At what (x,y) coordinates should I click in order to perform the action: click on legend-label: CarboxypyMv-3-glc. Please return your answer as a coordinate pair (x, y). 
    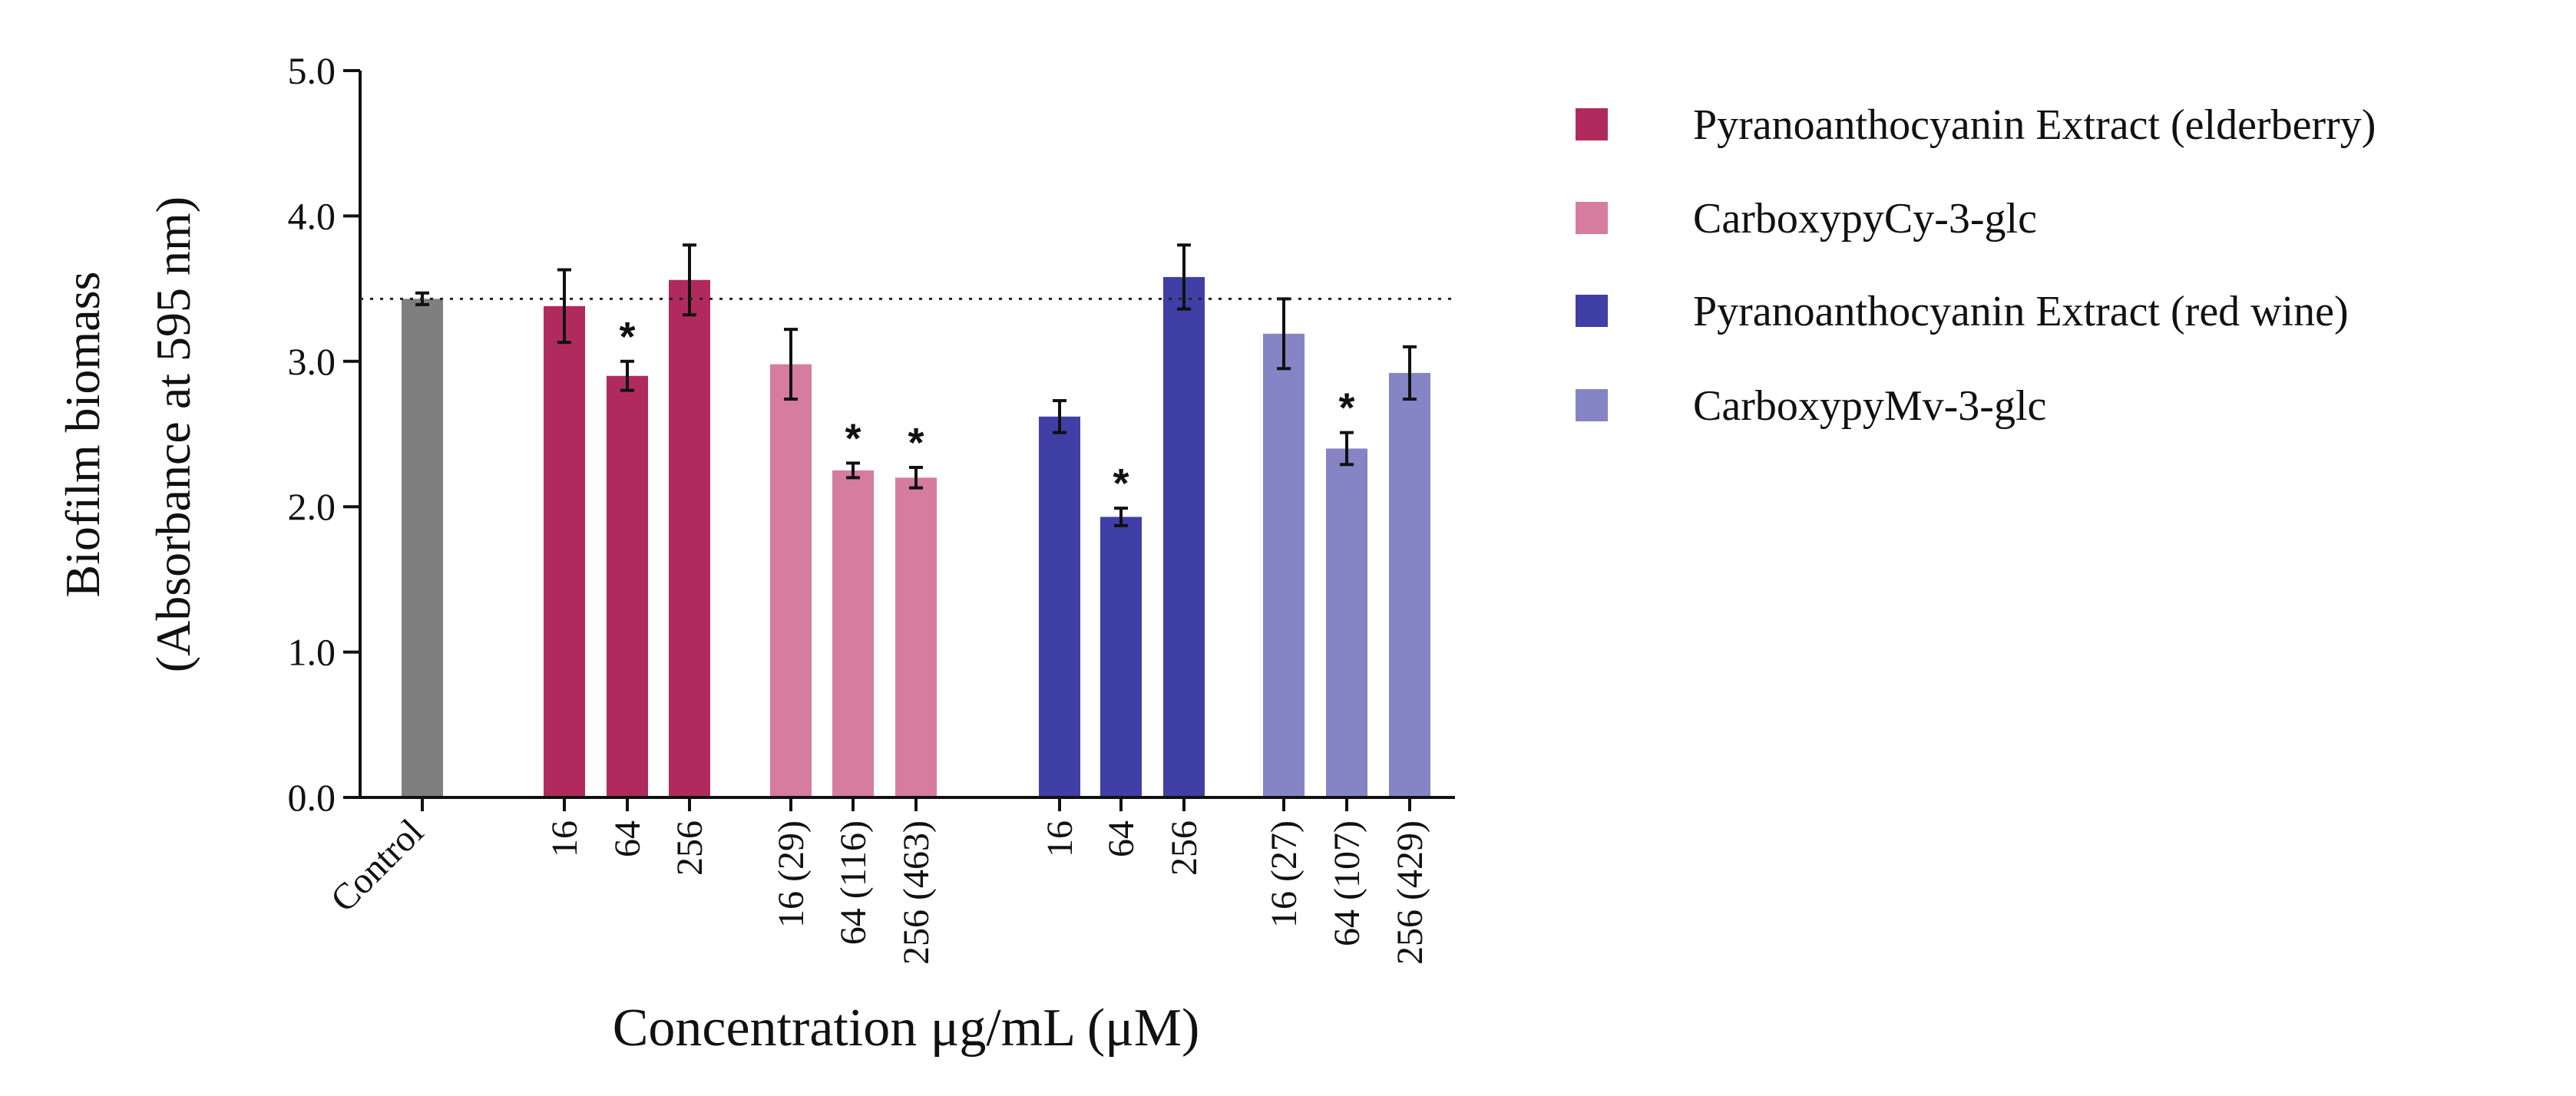
    Looking at the image, I should click on (1869, 406).